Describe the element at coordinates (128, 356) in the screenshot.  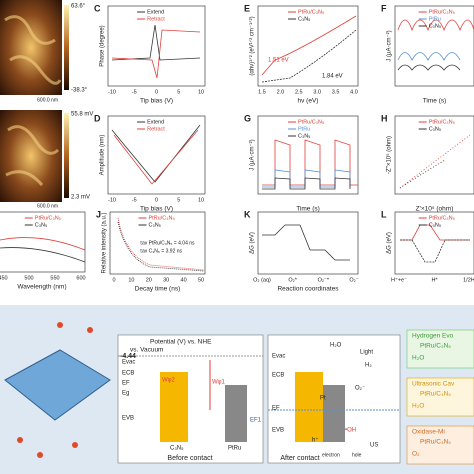
I see `label: -4.44` at that location.